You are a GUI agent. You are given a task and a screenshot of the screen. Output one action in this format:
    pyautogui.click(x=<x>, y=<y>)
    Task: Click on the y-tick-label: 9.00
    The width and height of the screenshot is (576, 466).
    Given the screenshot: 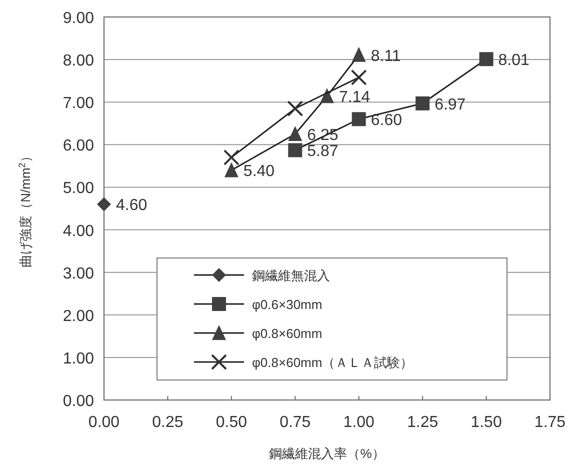 What is the action you would take?
    pyautogui.click(x=78, y=18)
    